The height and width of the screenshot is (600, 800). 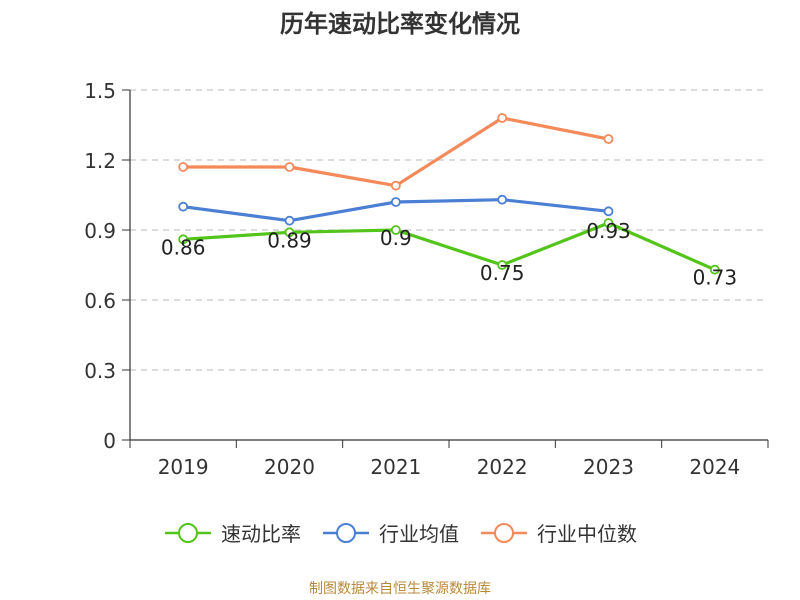 What do you see at coordinates (419, 534) in the screenshot?
I see `legend-label: 行业均值` at bounding box center [419, 534].